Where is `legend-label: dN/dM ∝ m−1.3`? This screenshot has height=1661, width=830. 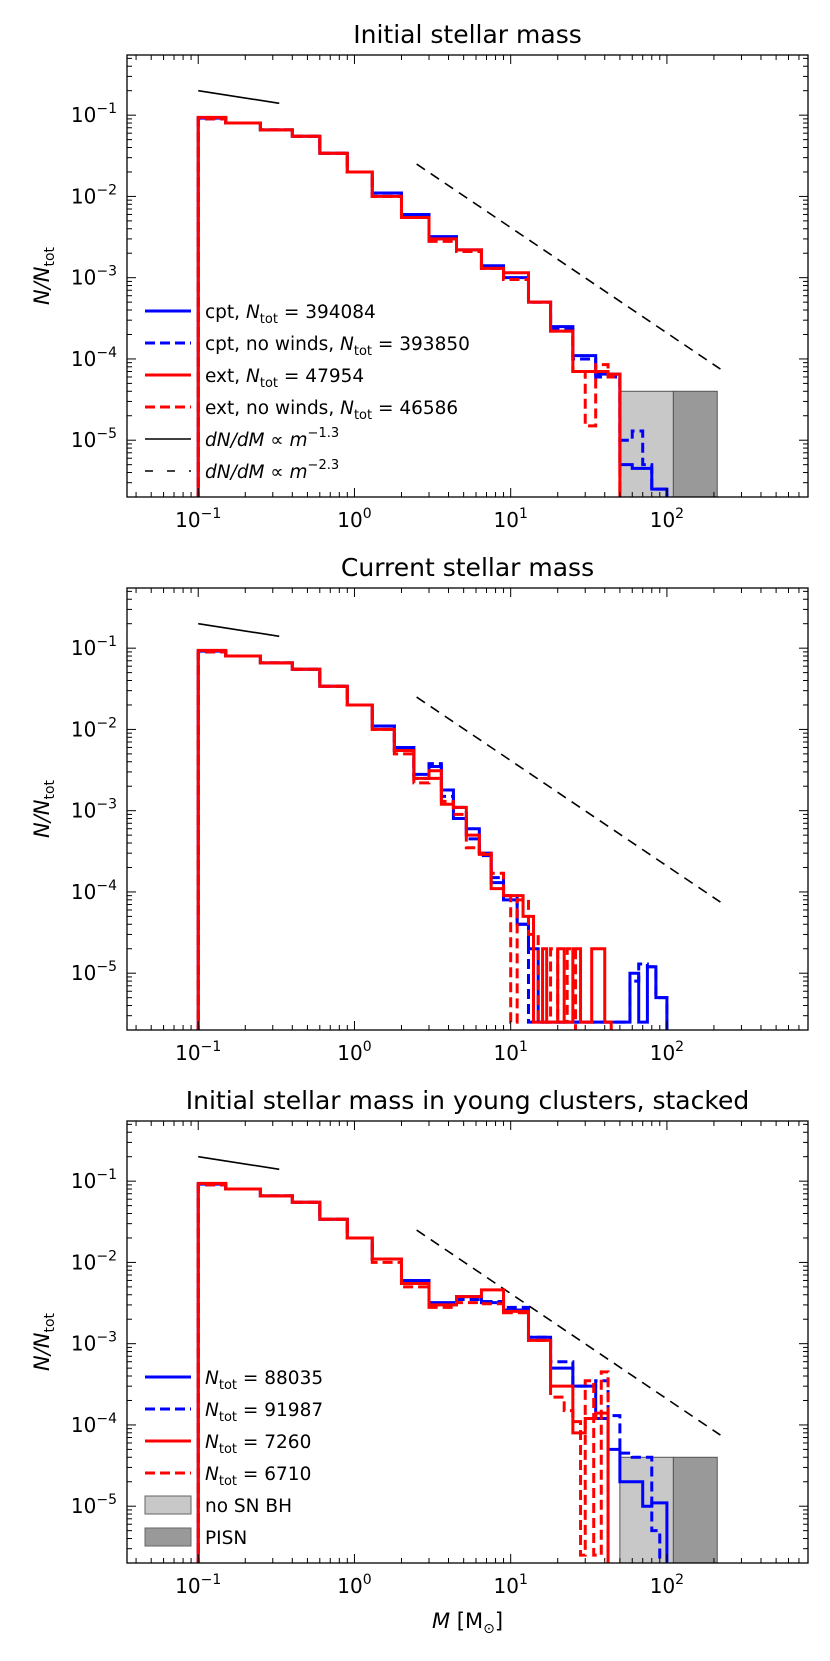 legend-label: dN/dM ∝ m−1.3 is located at coordinates (272, 438).